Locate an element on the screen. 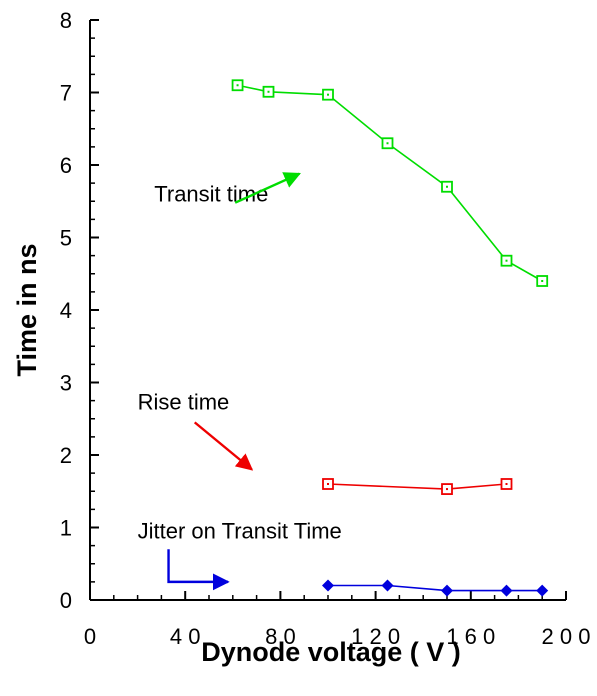 The height and width of the screenshot is (696, 597). y-tick-label: 4 is located at coordinates (66, 310).